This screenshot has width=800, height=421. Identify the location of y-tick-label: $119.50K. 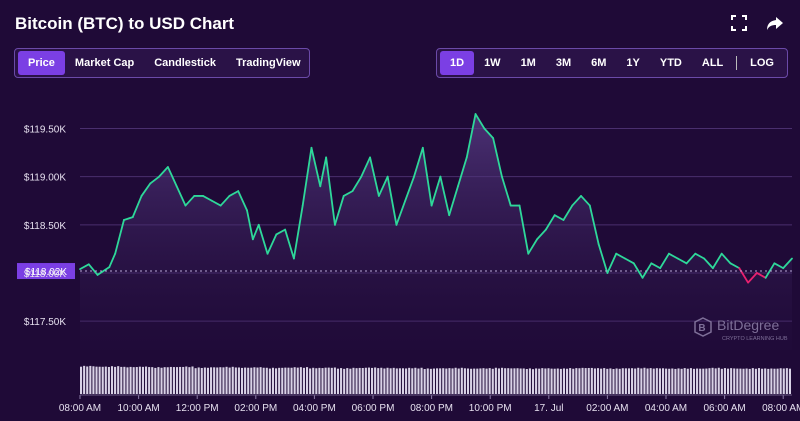
(45, 130).